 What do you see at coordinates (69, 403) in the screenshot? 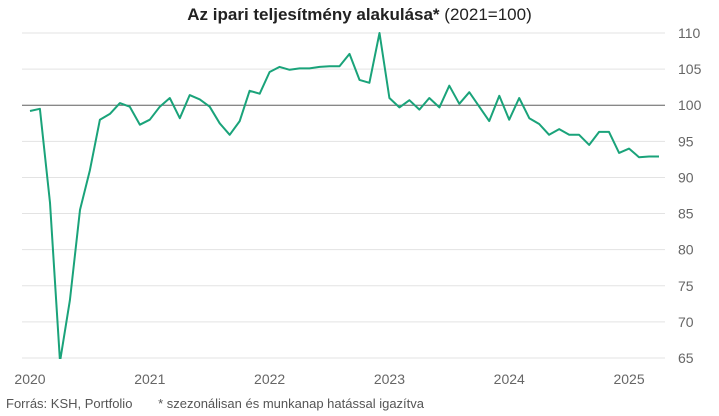
I see `source-note: Forrás: KSH, Portfolio` at bounding box center [69, 403].